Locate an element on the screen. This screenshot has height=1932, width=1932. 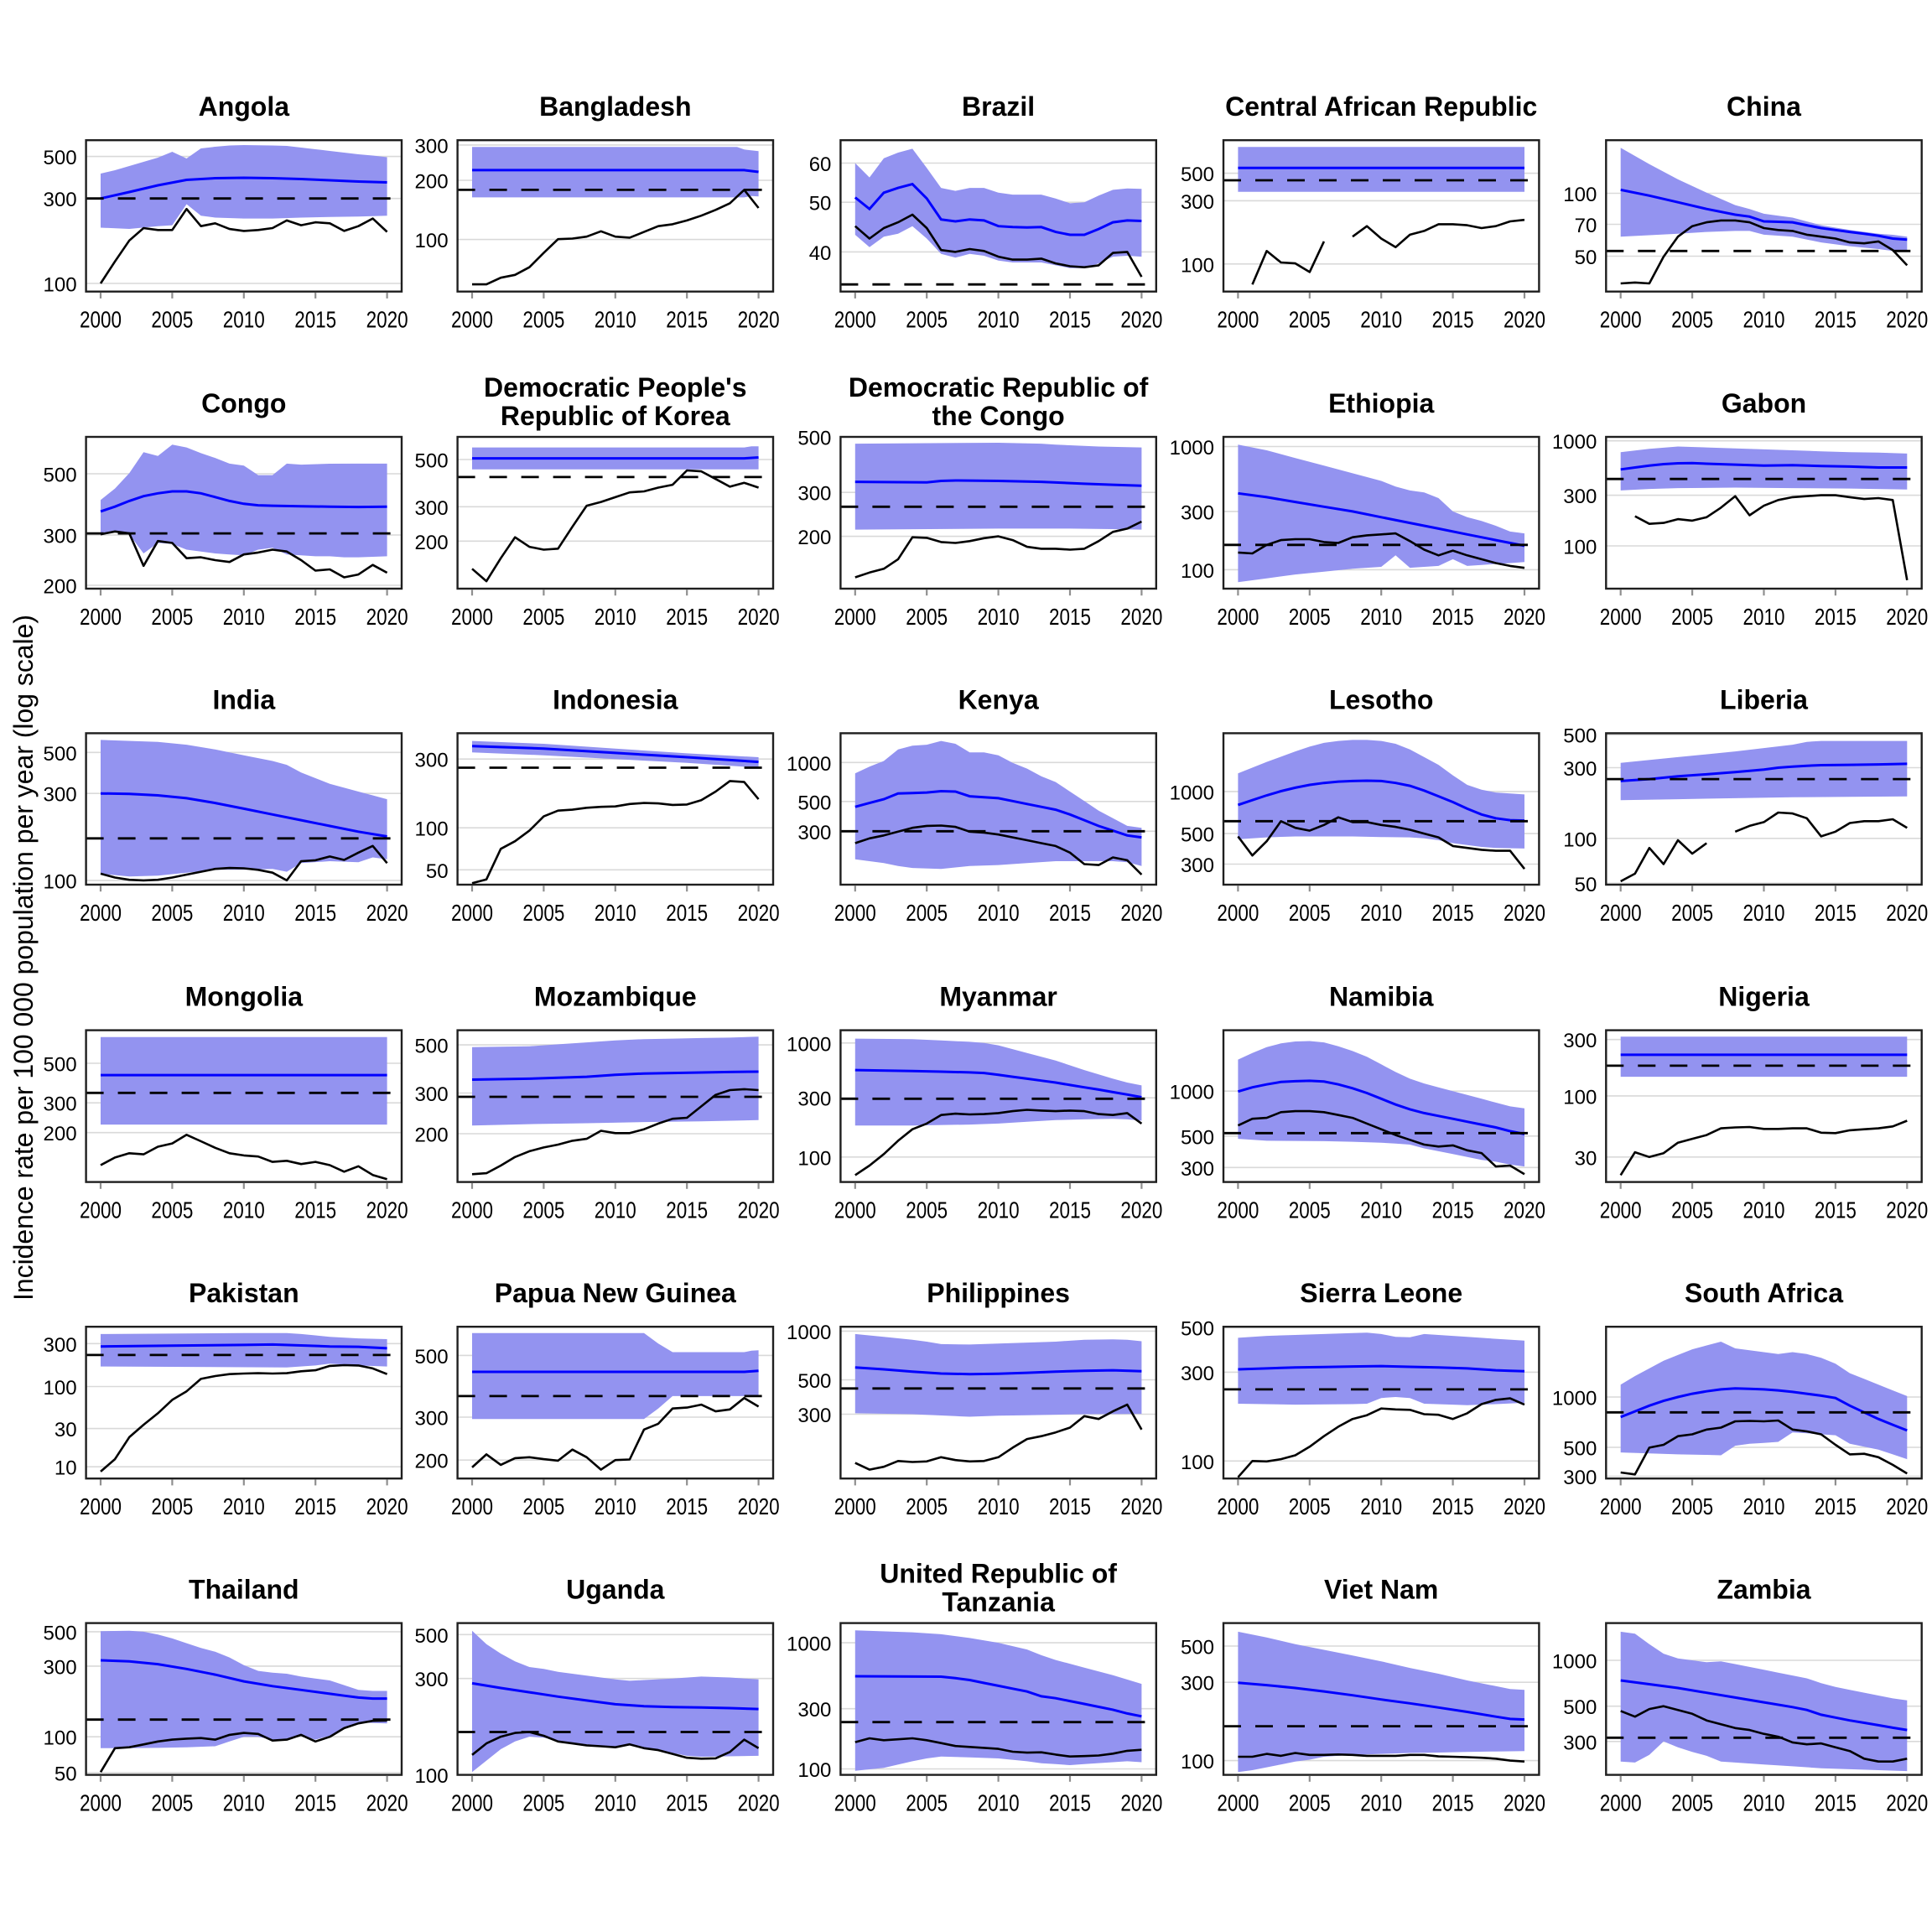
svg-text: Philippines is located at coordinates (998, 1293).